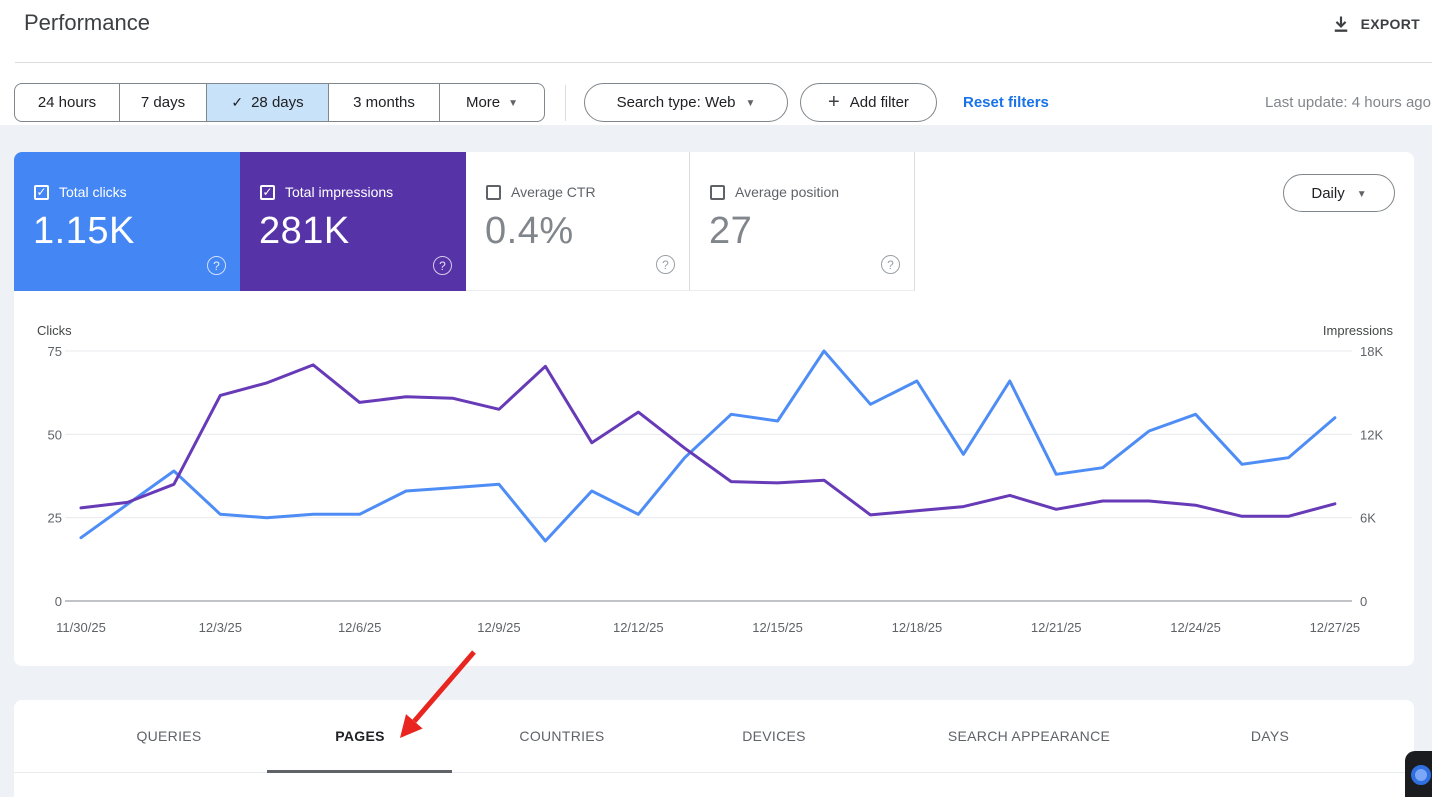 The image size is (1432, 797). Describe the element at coordinates (714, 772) in the screenshot. I see `tabs-bottom-border` at that location.